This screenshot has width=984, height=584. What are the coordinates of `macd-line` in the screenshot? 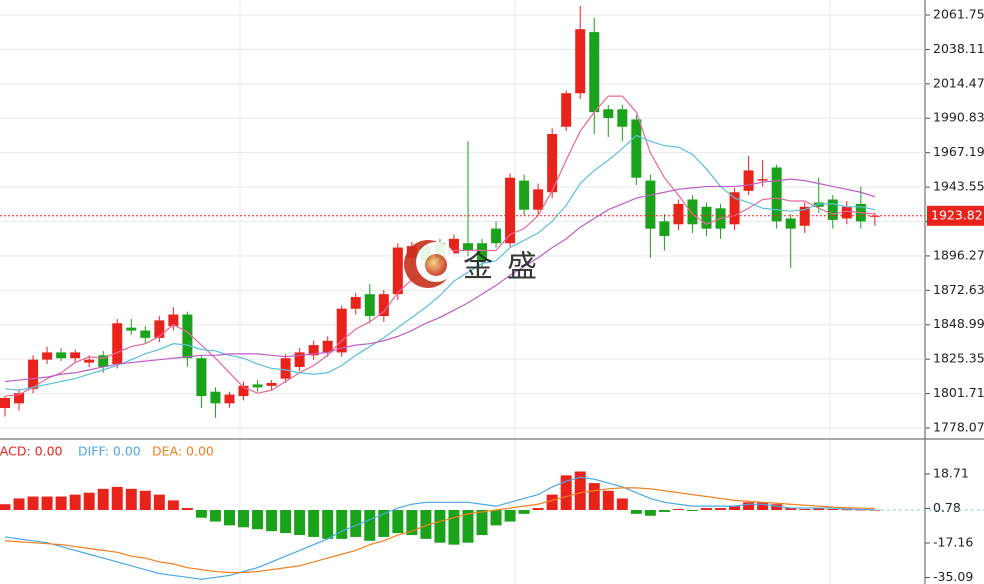 It's located at (439, 530).